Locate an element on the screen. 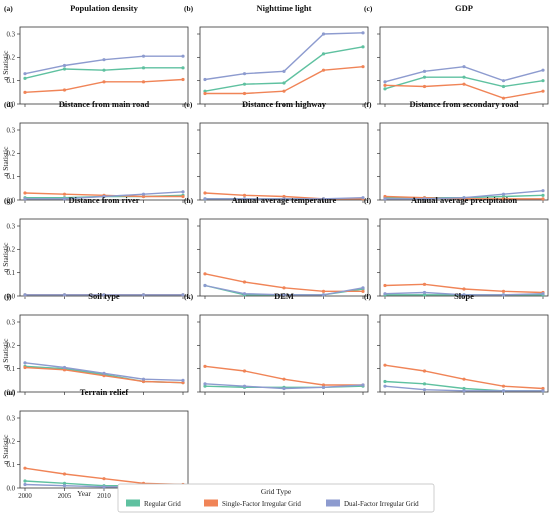 The height and width of the screenshot is (515, 550). panel-title: DEM is located at coordinates (284, 296).